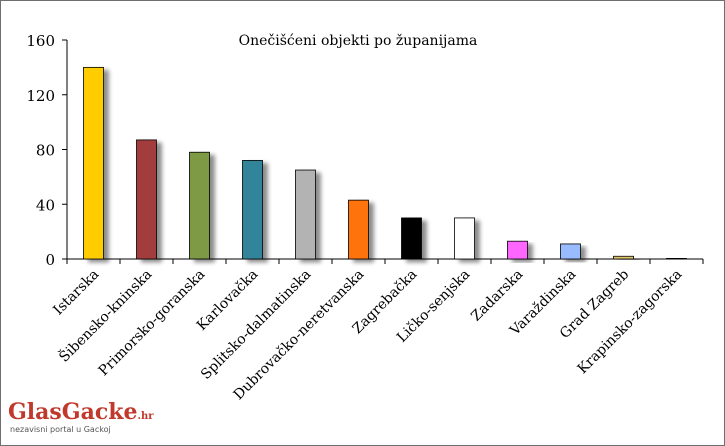 The height and width of the screenshot is (446, 725). Describe the element at coordinates (50, 260) in the screenshot. I see `y-tick-label: 0` at that location.